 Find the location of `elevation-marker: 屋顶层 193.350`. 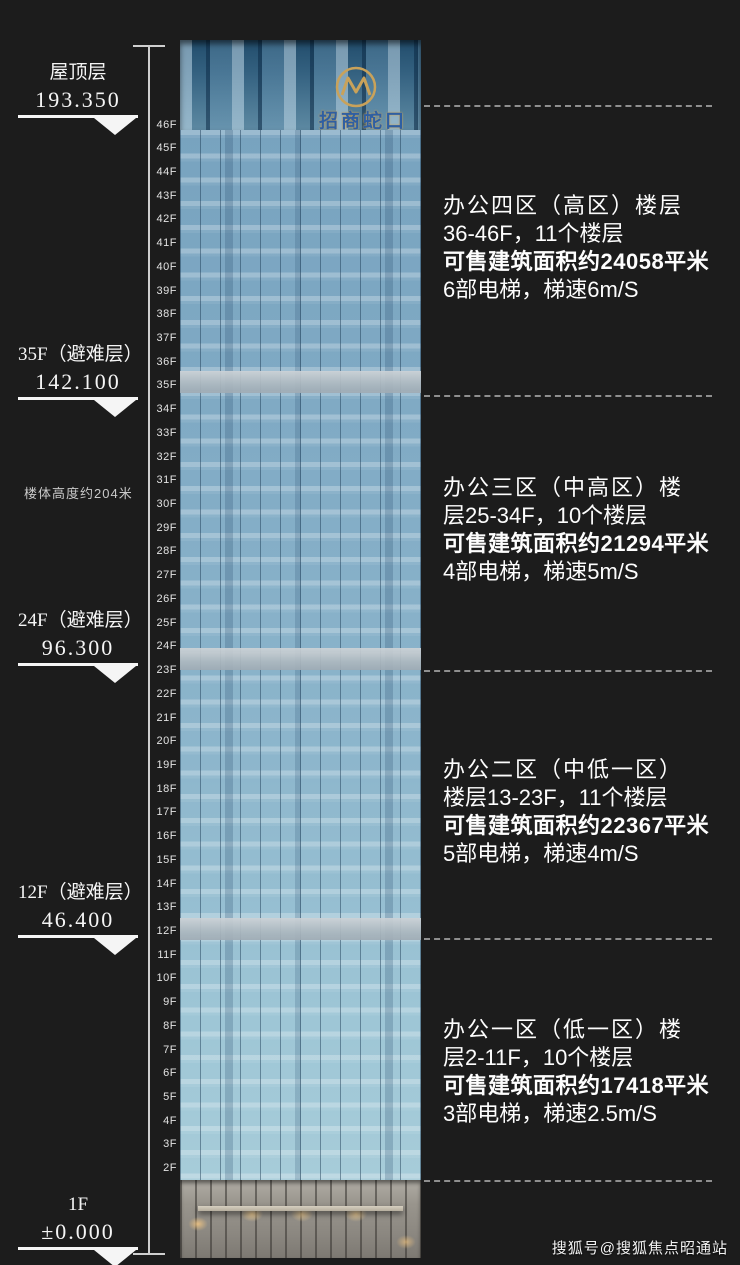

elevation-marker: 屋顶层 193.350 is located at coordinates (78, 97).